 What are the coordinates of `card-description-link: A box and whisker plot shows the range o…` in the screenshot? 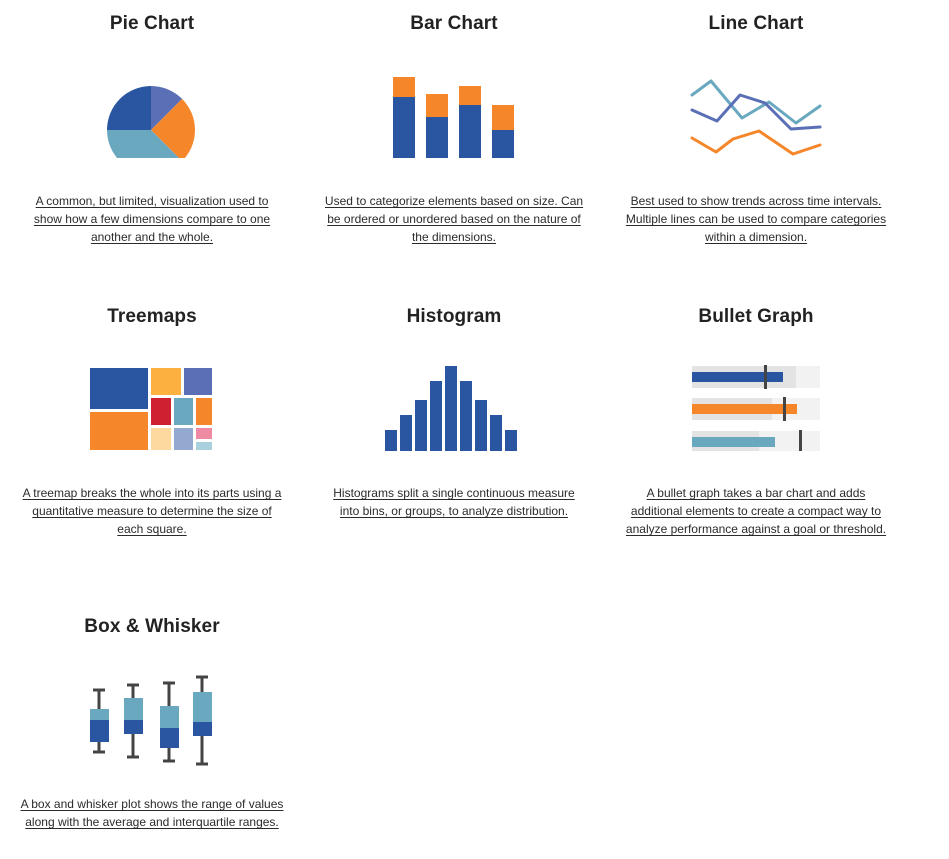 It's located at (152, 813).